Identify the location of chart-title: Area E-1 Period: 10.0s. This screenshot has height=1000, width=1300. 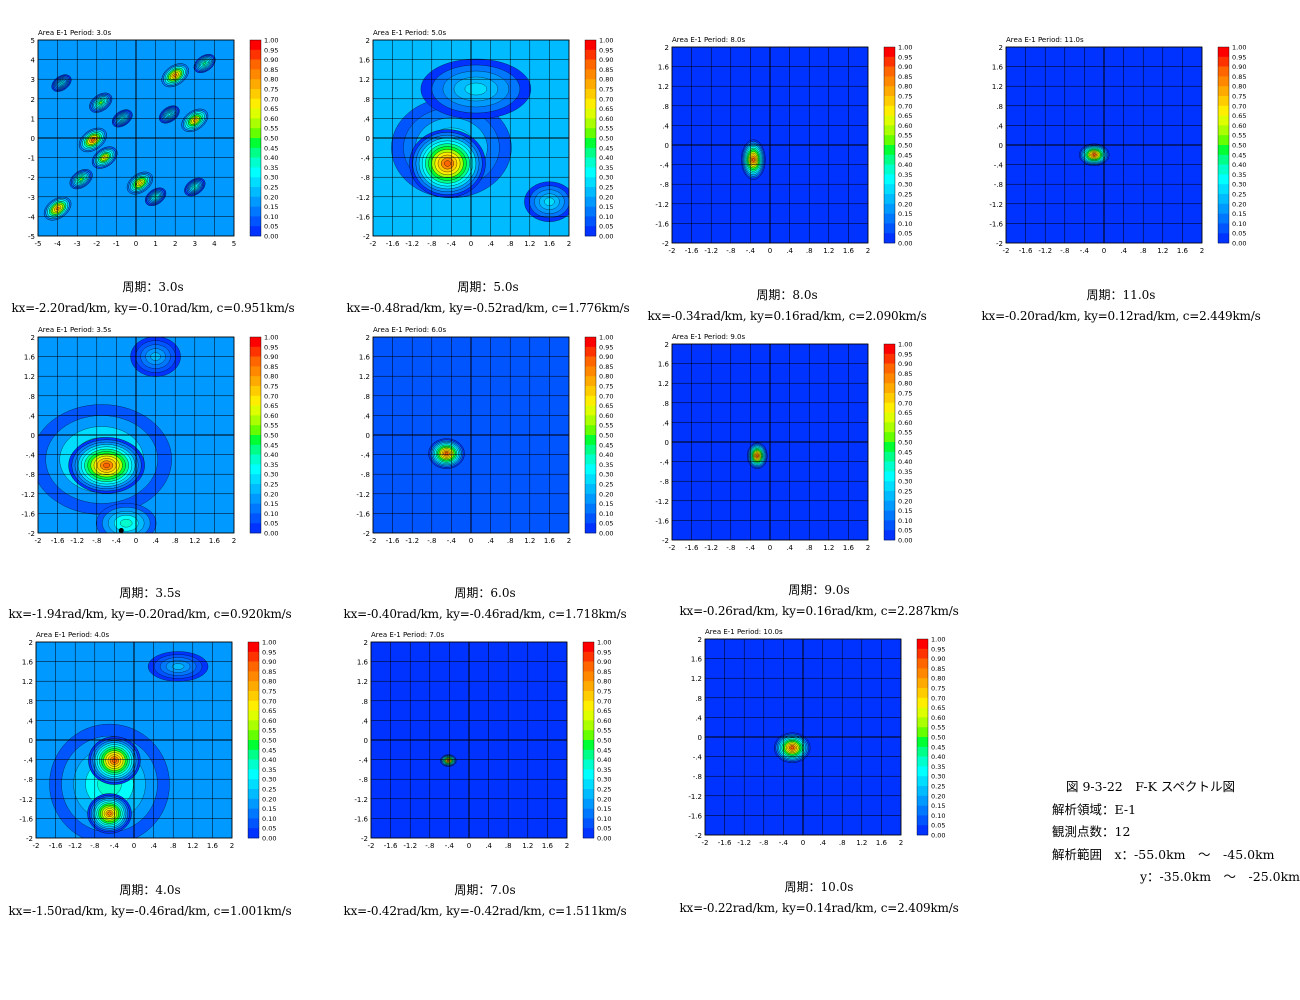
(744, 632).